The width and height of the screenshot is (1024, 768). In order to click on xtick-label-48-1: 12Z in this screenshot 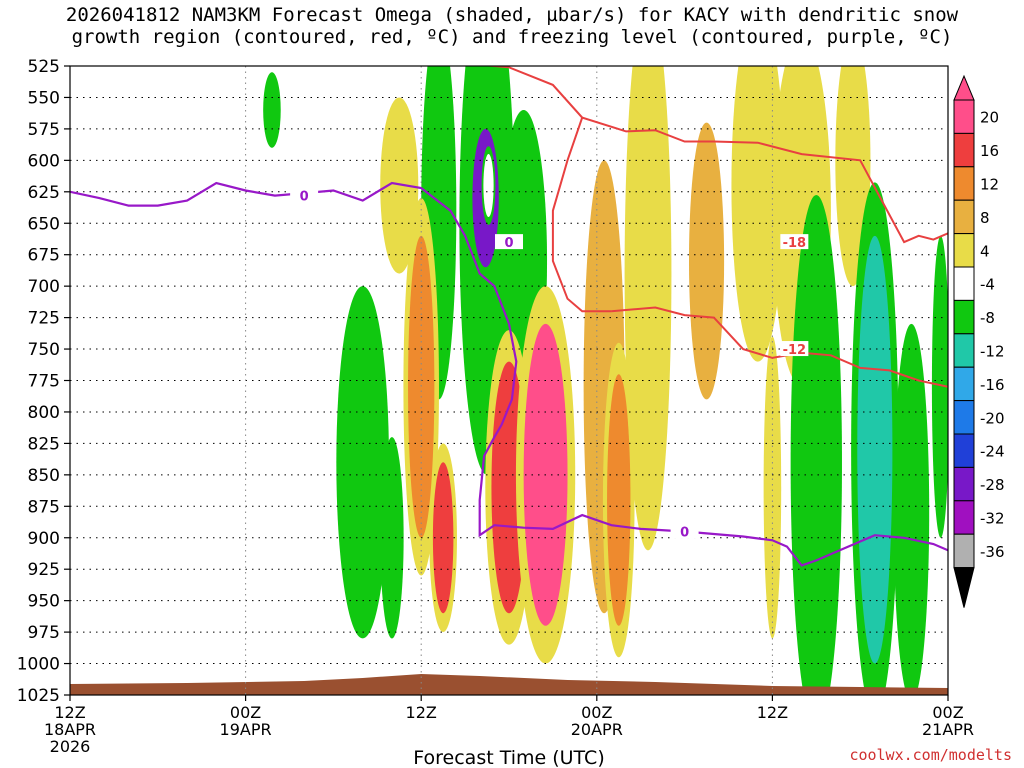, I will do `click(772, 712)`.